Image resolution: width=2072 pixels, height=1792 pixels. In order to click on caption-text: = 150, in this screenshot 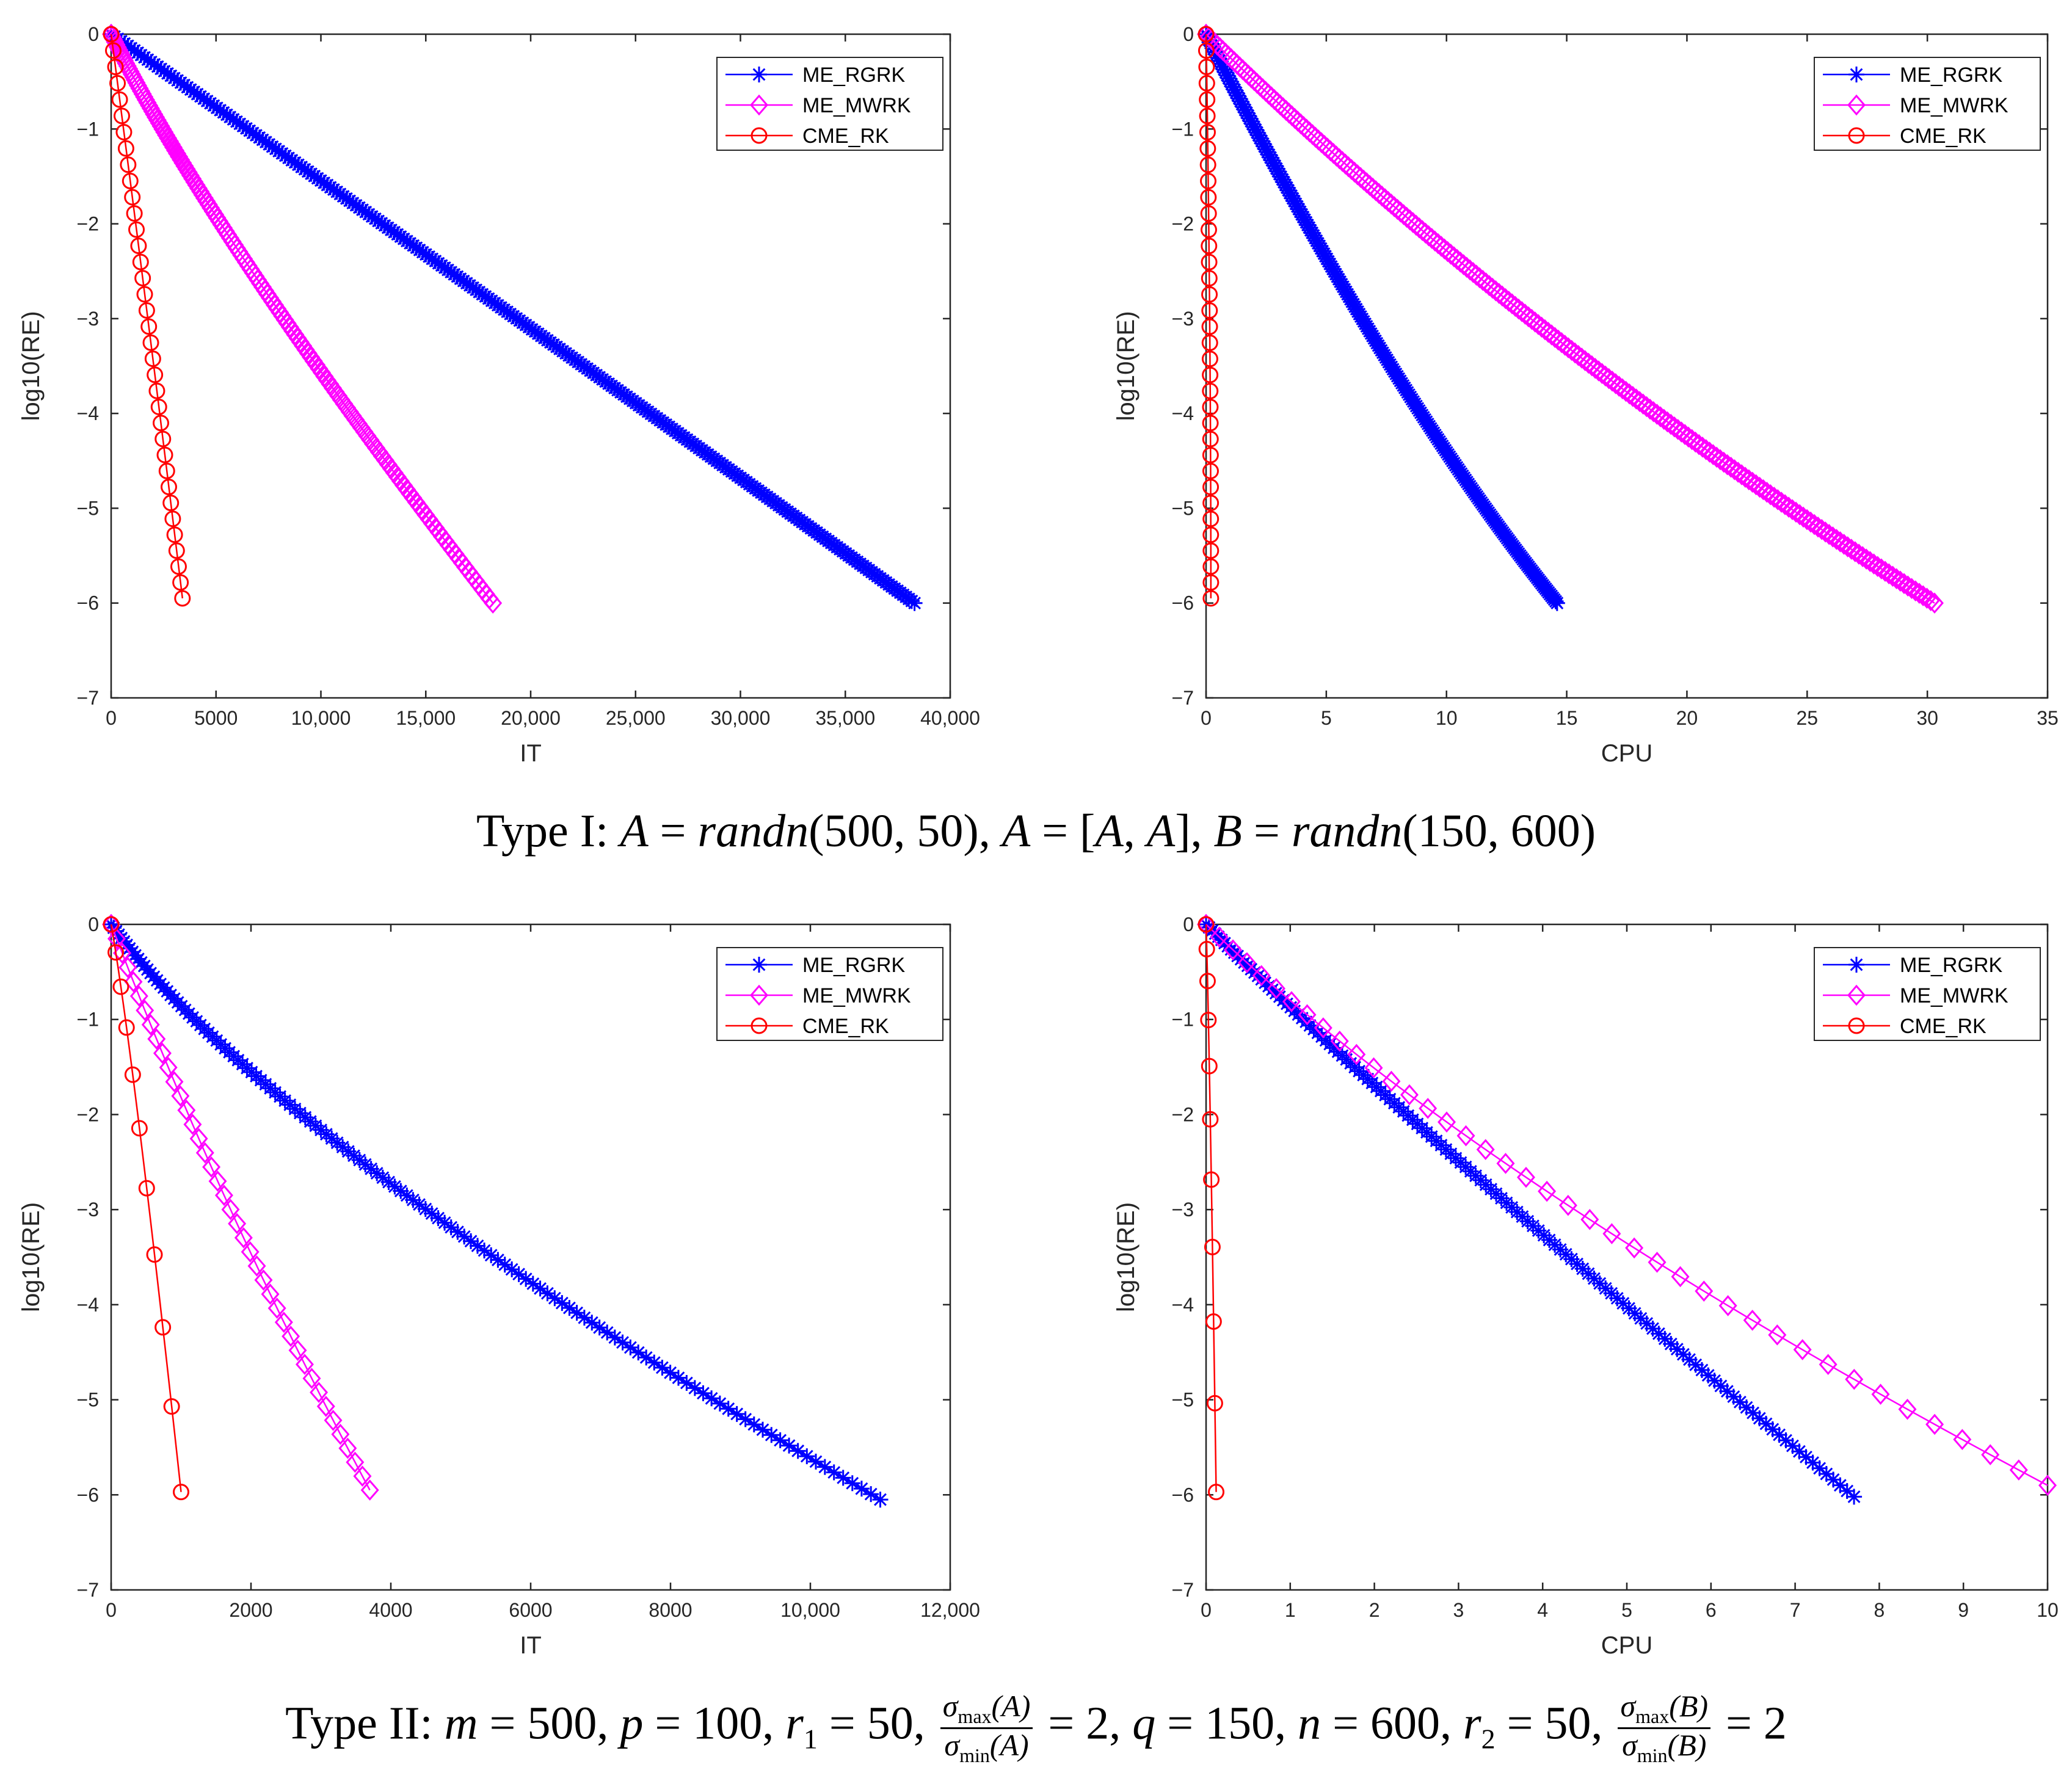, I will do `click(1226, 1723)`.